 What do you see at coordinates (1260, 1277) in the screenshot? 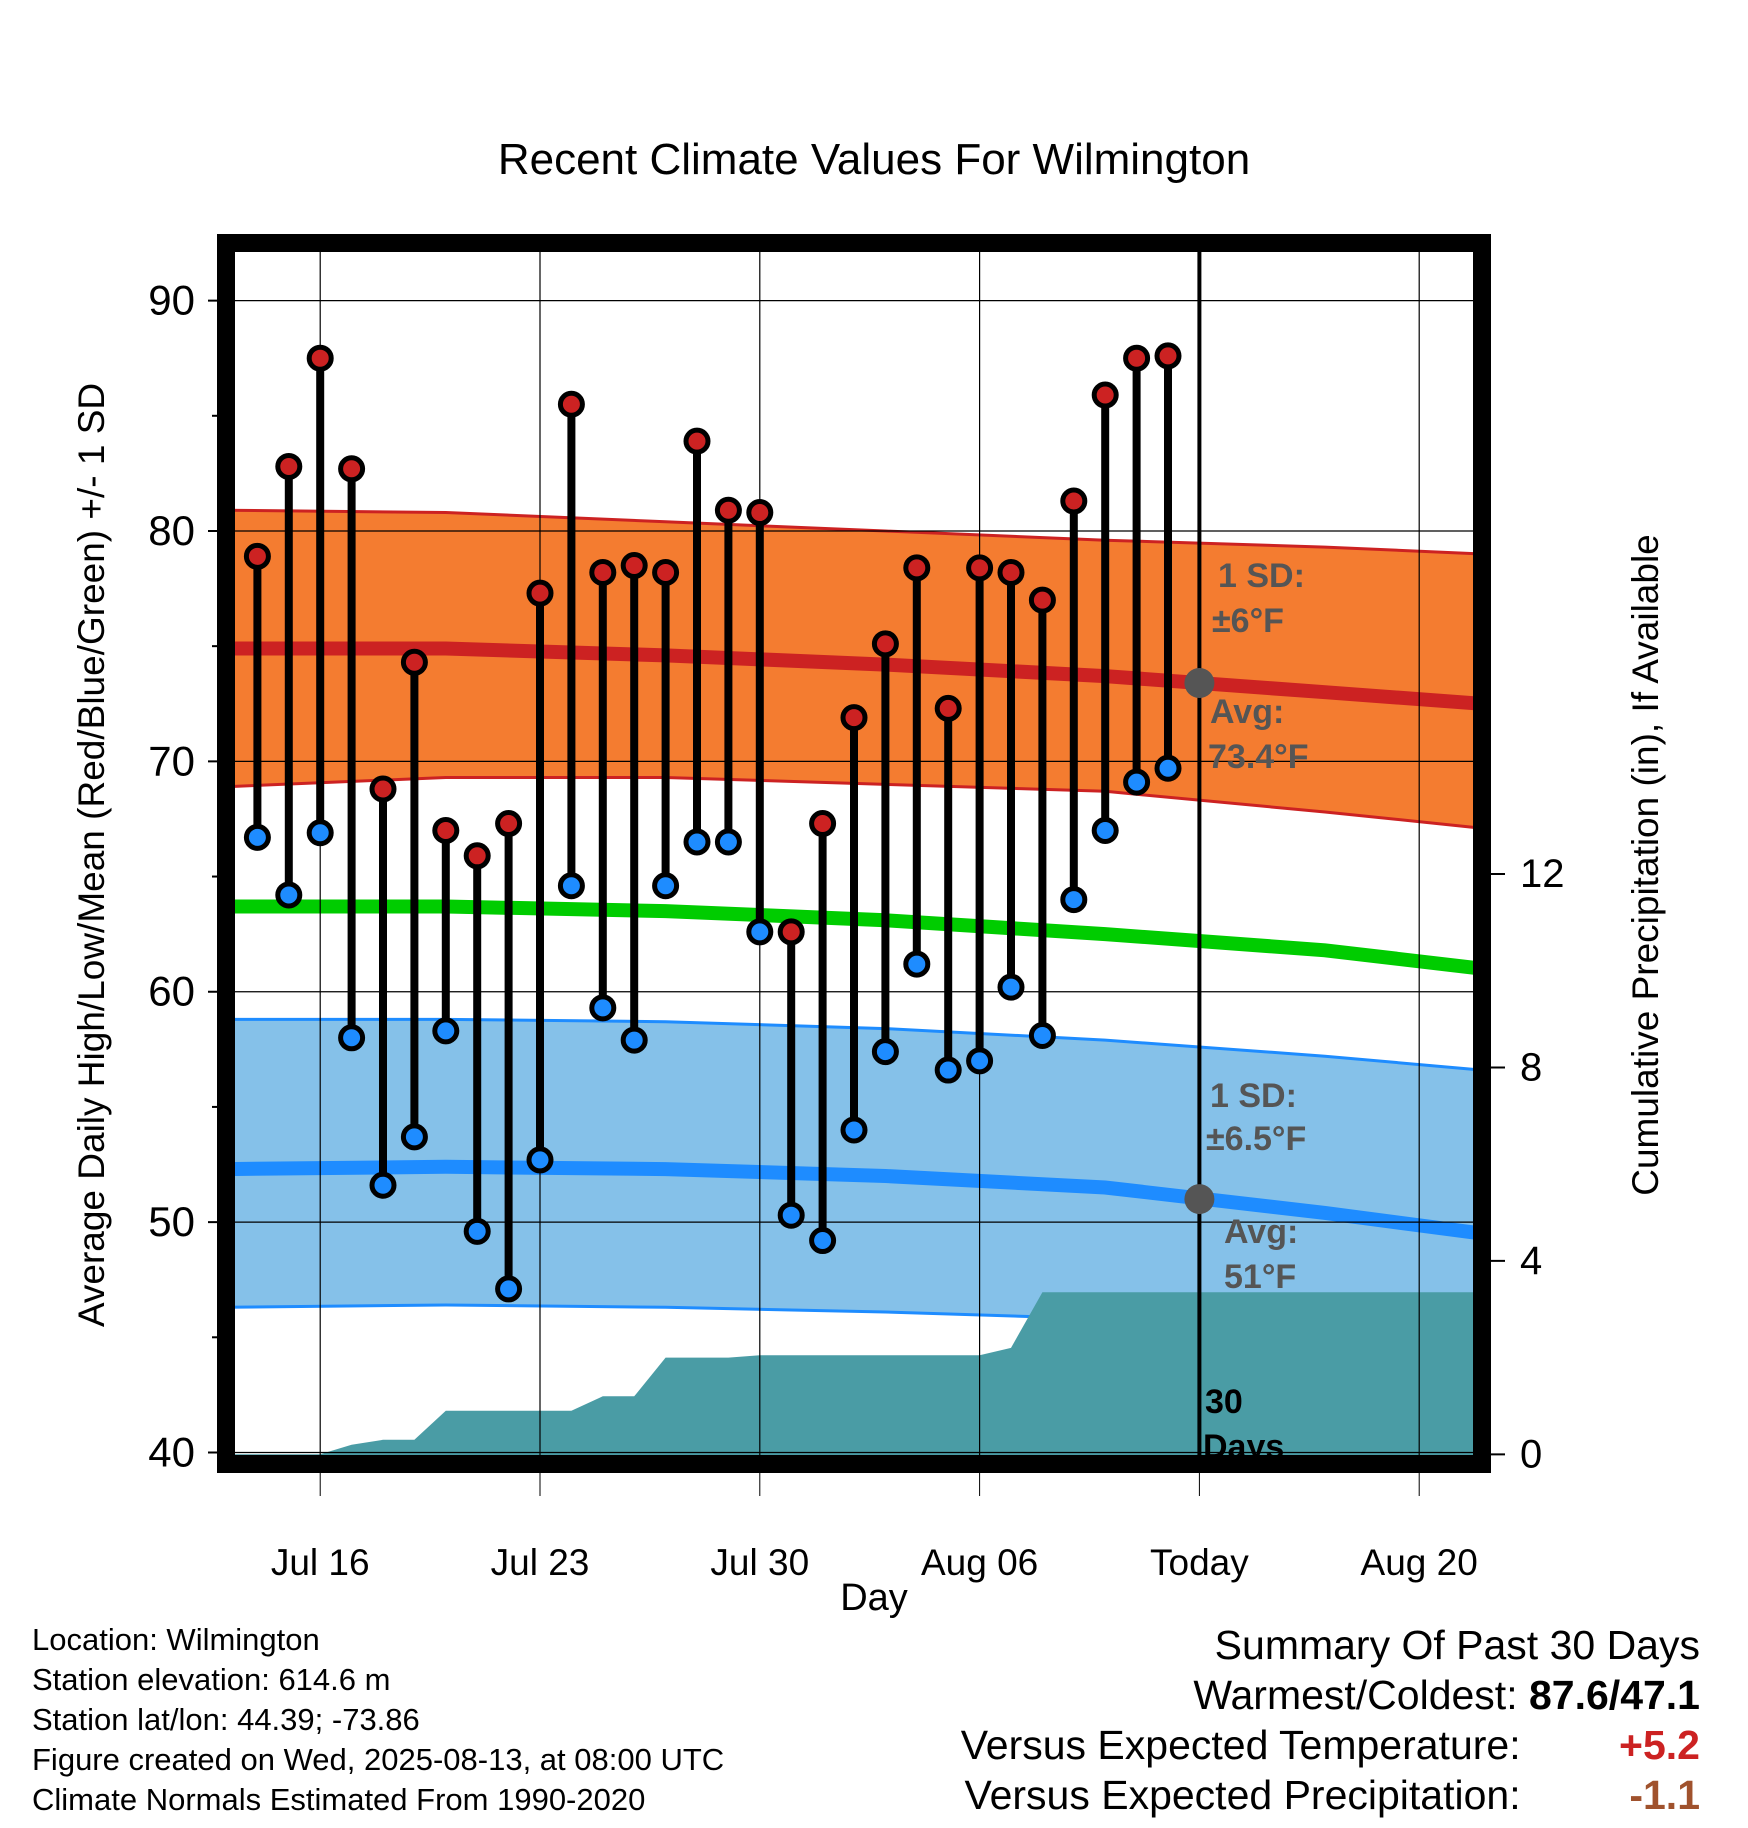
I see `low-avg-value: 51°F` at bounding box center [1260, 1277].